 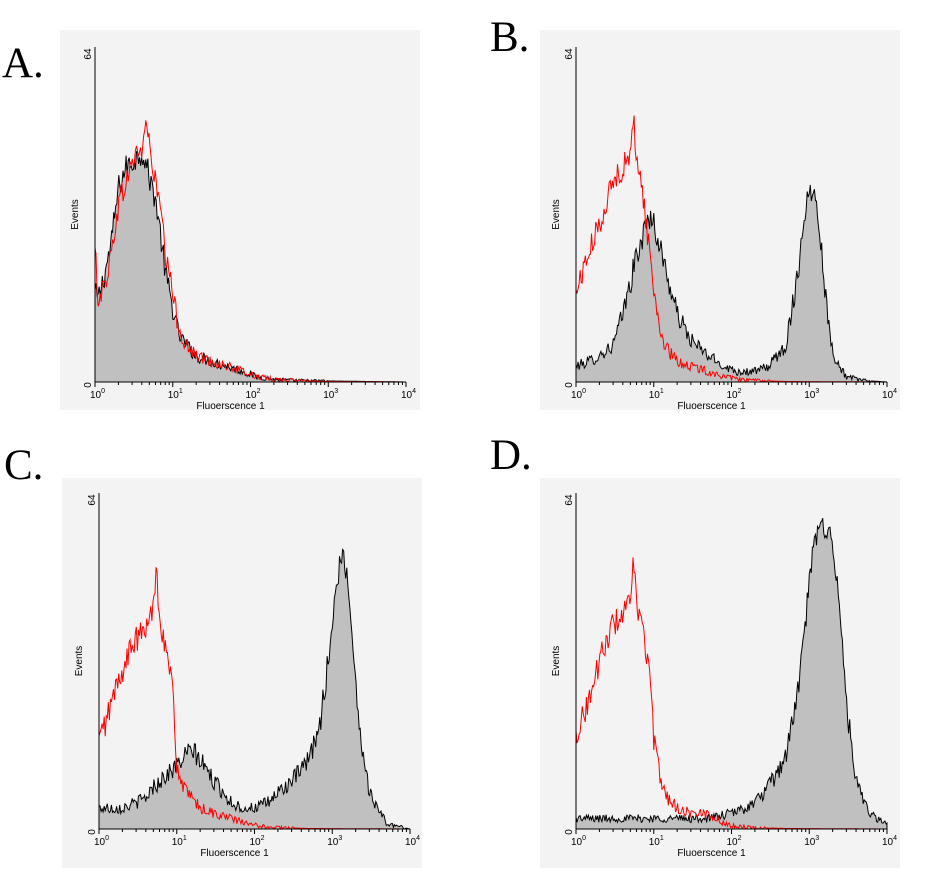 I want to click on panel-c-x-tick-label: 10¹, so click(x=179, y=841).